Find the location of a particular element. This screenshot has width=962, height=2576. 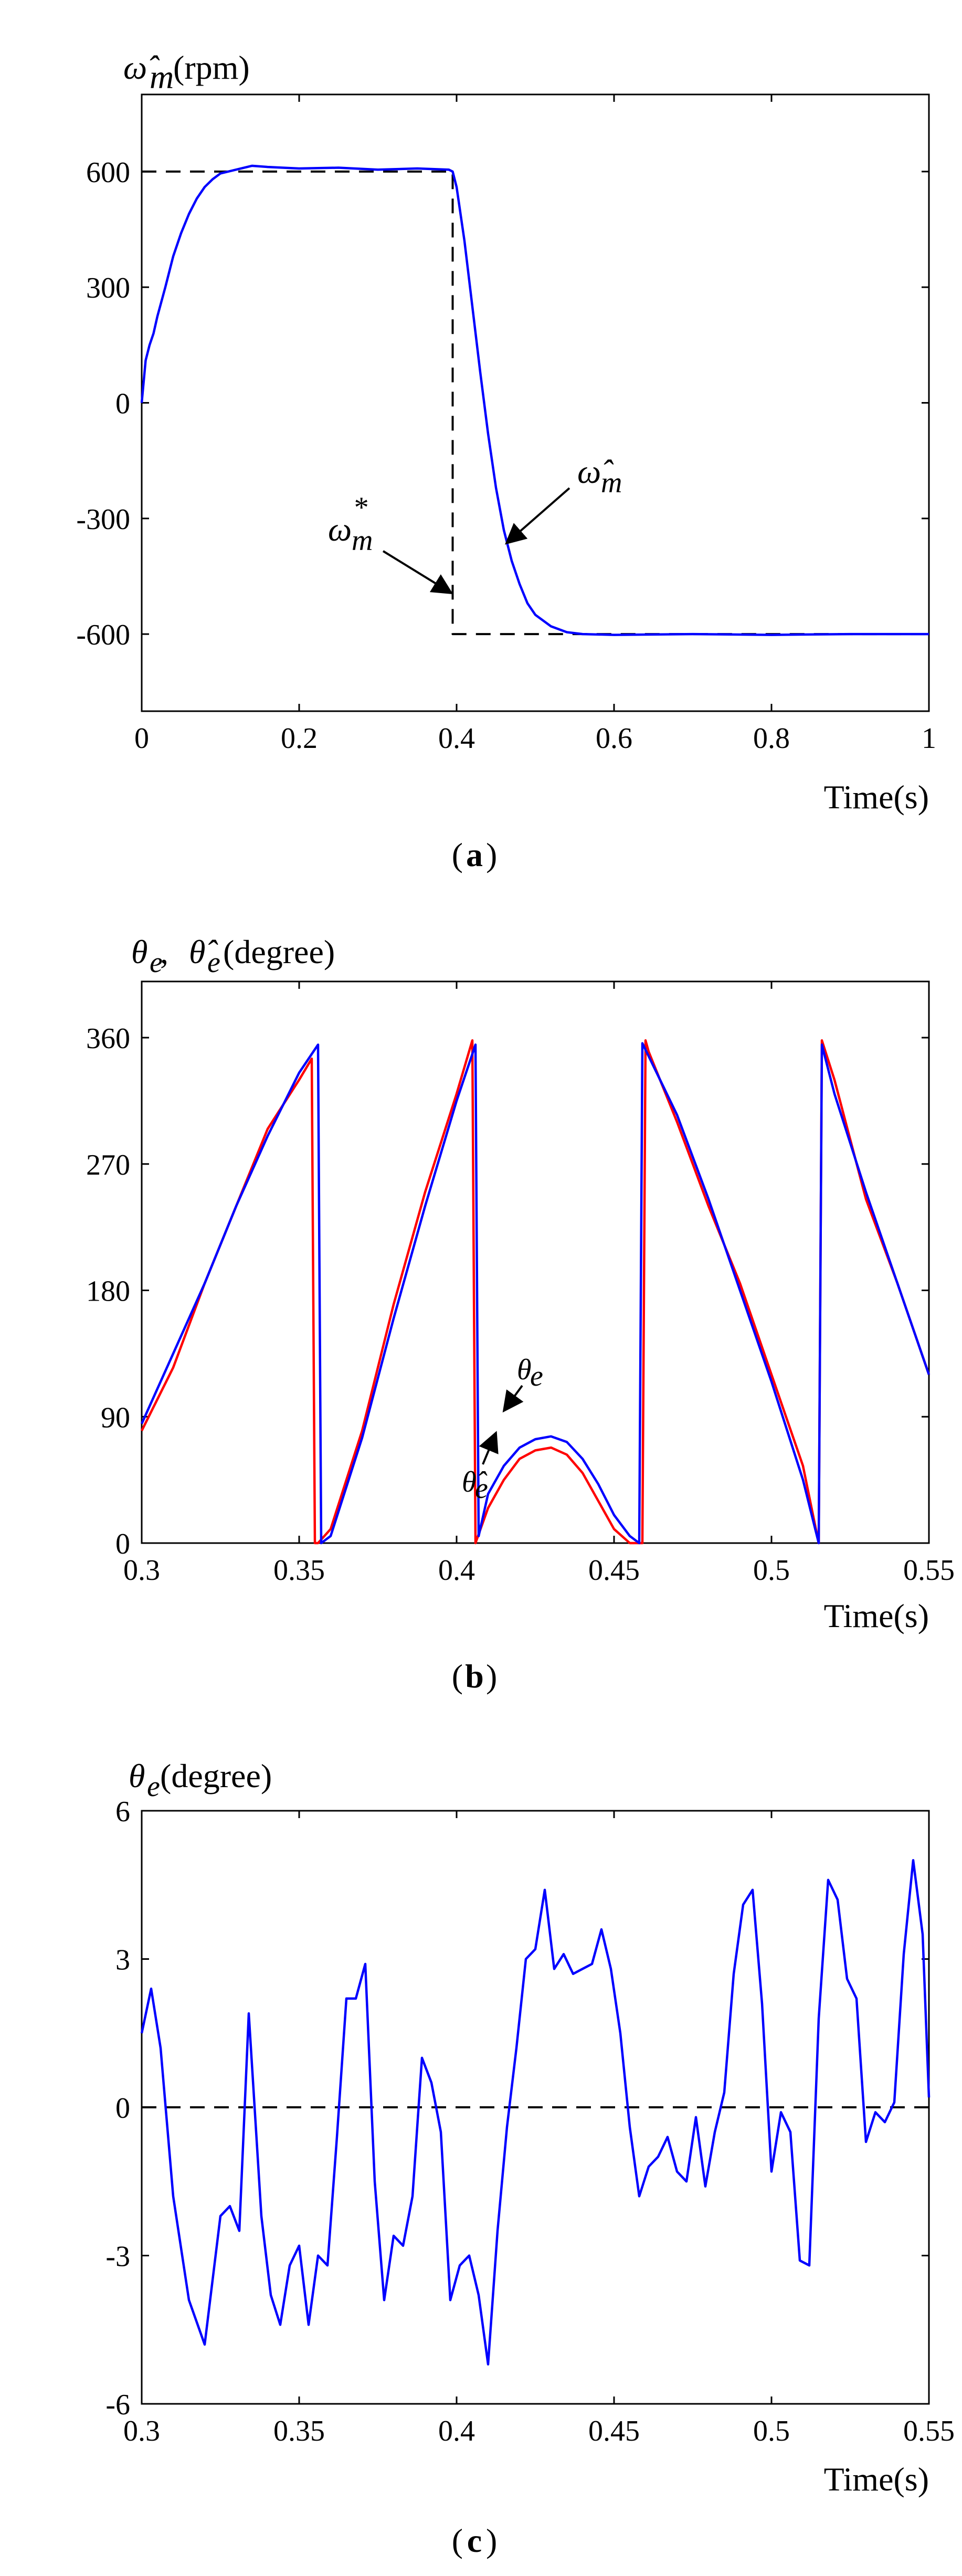

panel-b-ytick-label: 0 is located at coordinates (122, 1544).